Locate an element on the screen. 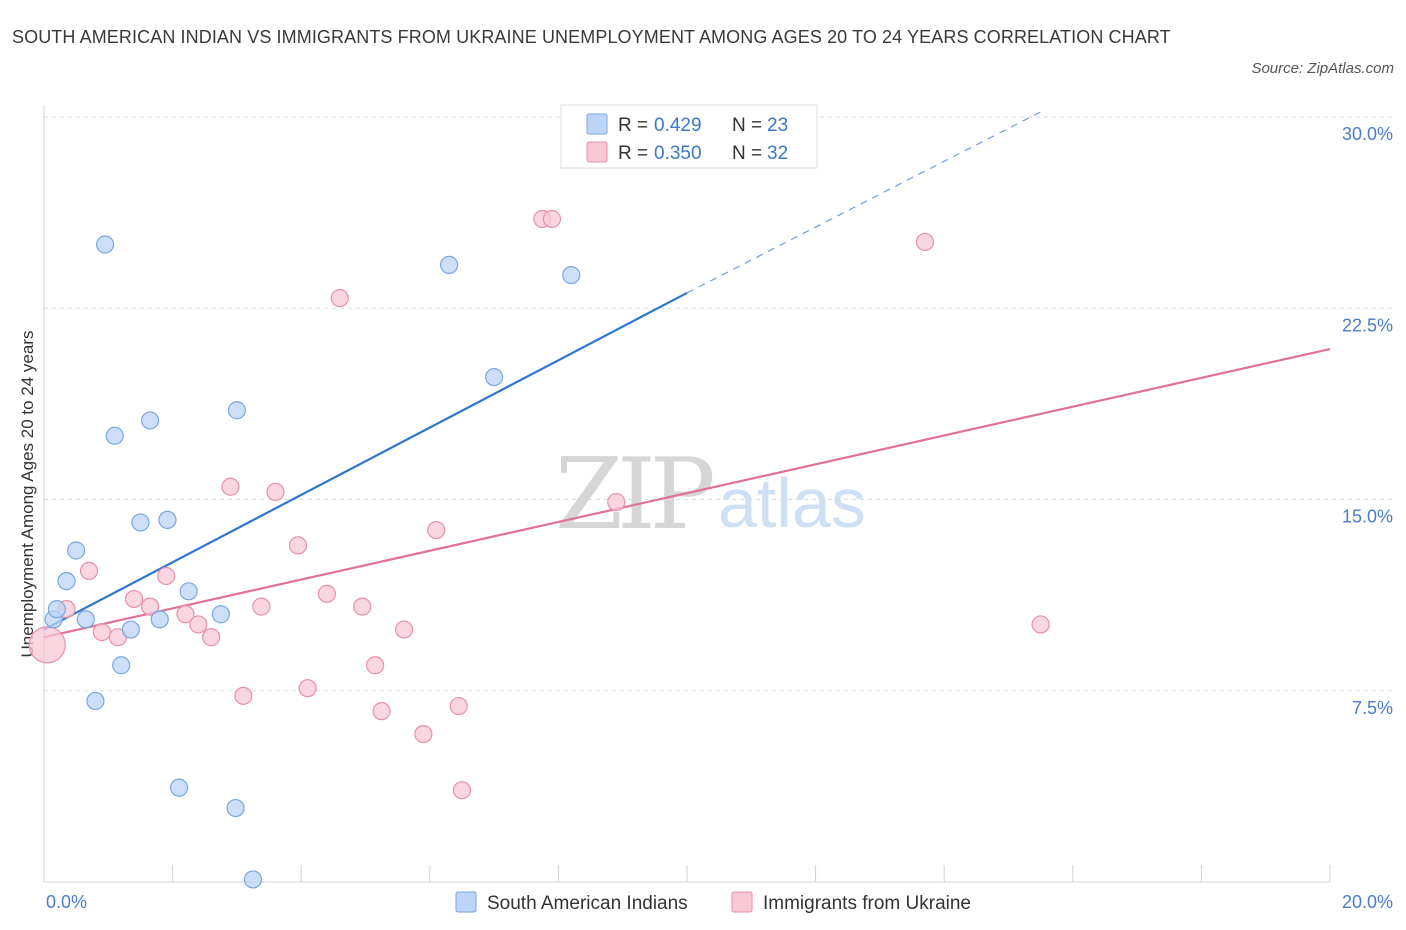 This screenshot has height=930, width=1406. x-tick-label-min: 0.0% is located at coordinates (66, 902).